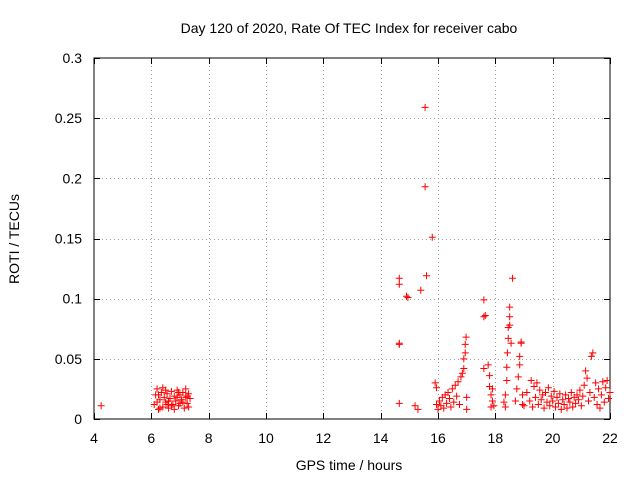  I want to click on x-tick-label: 20, so click(553, 438).